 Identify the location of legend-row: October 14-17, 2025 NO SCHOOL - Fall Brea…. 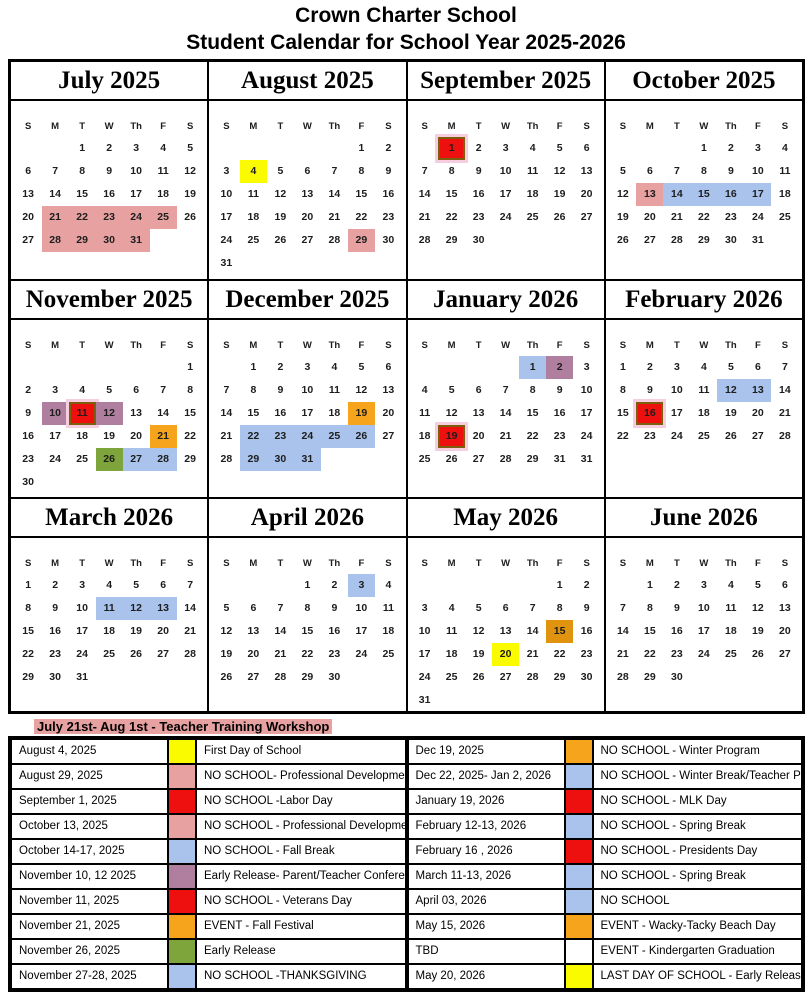
(208, 851).